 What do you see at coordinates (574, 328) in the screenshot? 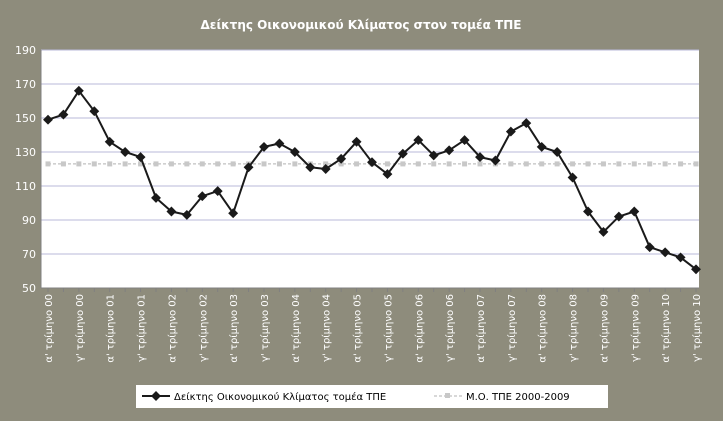
I see `x-tick-label: γ' τρίμηνο 08` at bounding box center [574, 328].